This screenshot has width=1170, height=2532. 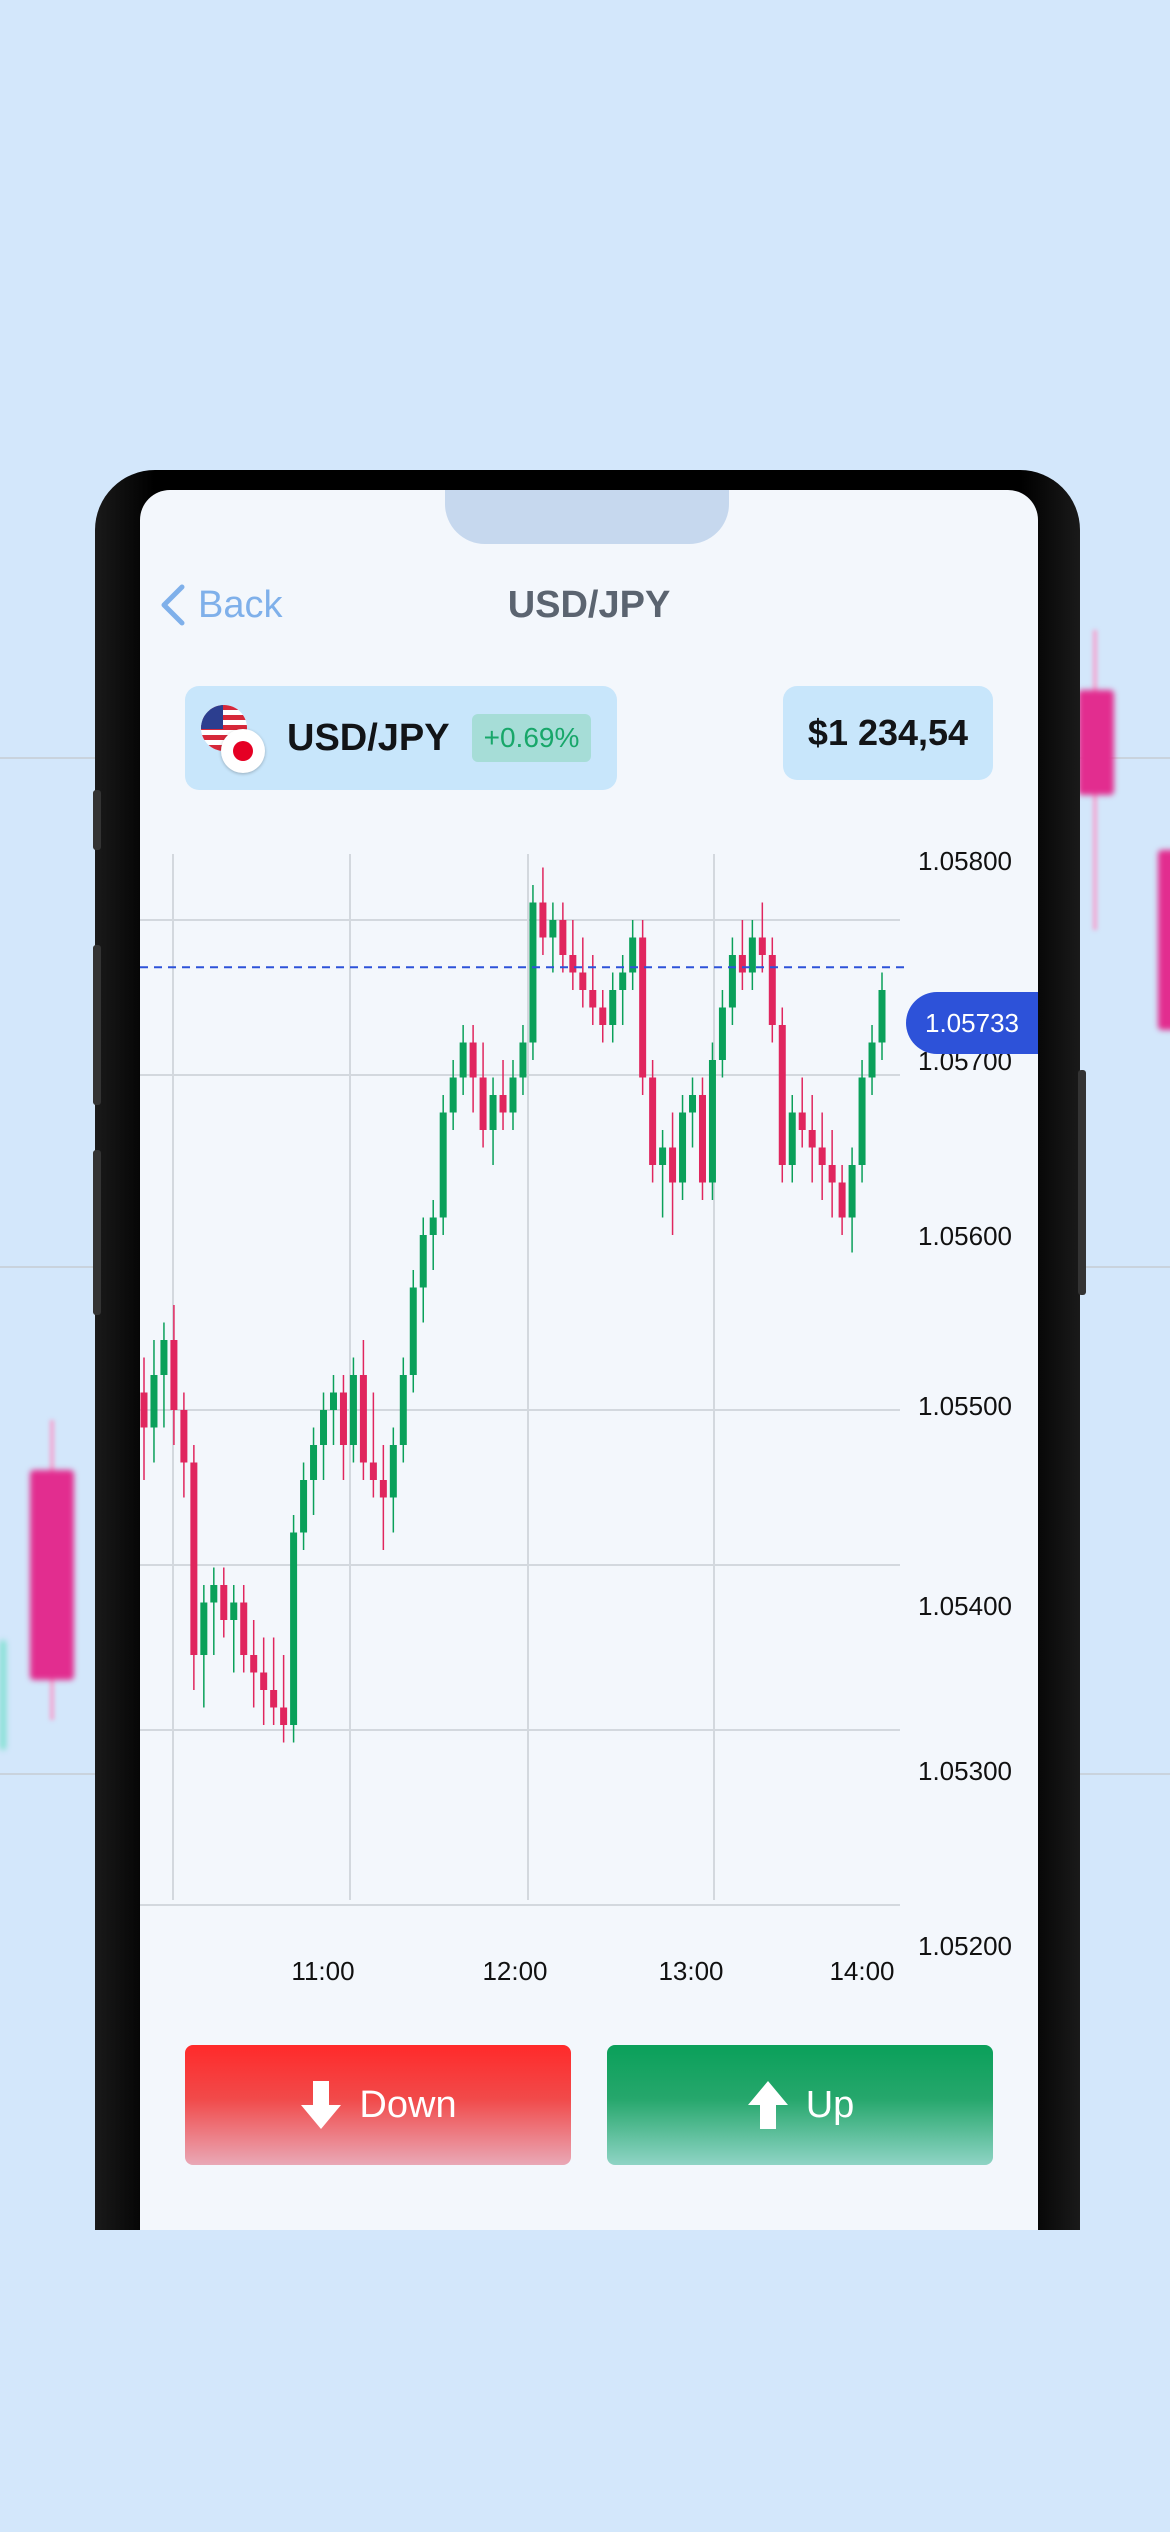 I want to click on back-button: Back, so click(x=220, y=605).